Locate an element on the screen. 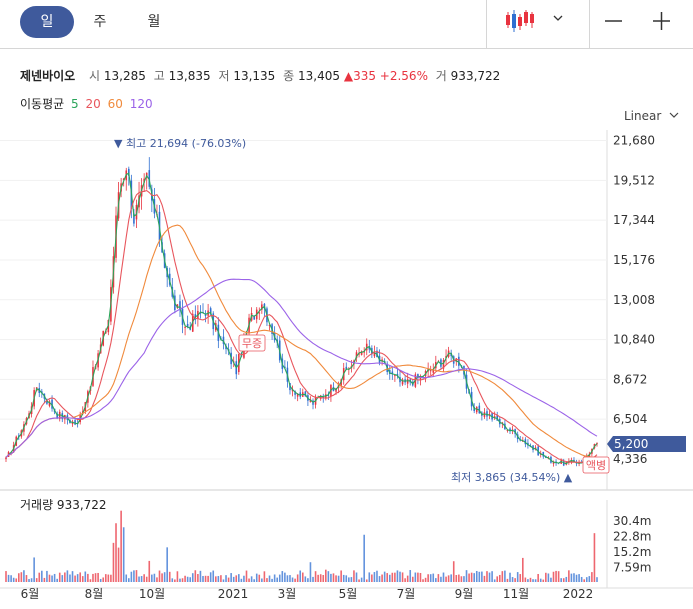  scale-label: Linear is located at coordinates (643, 116).